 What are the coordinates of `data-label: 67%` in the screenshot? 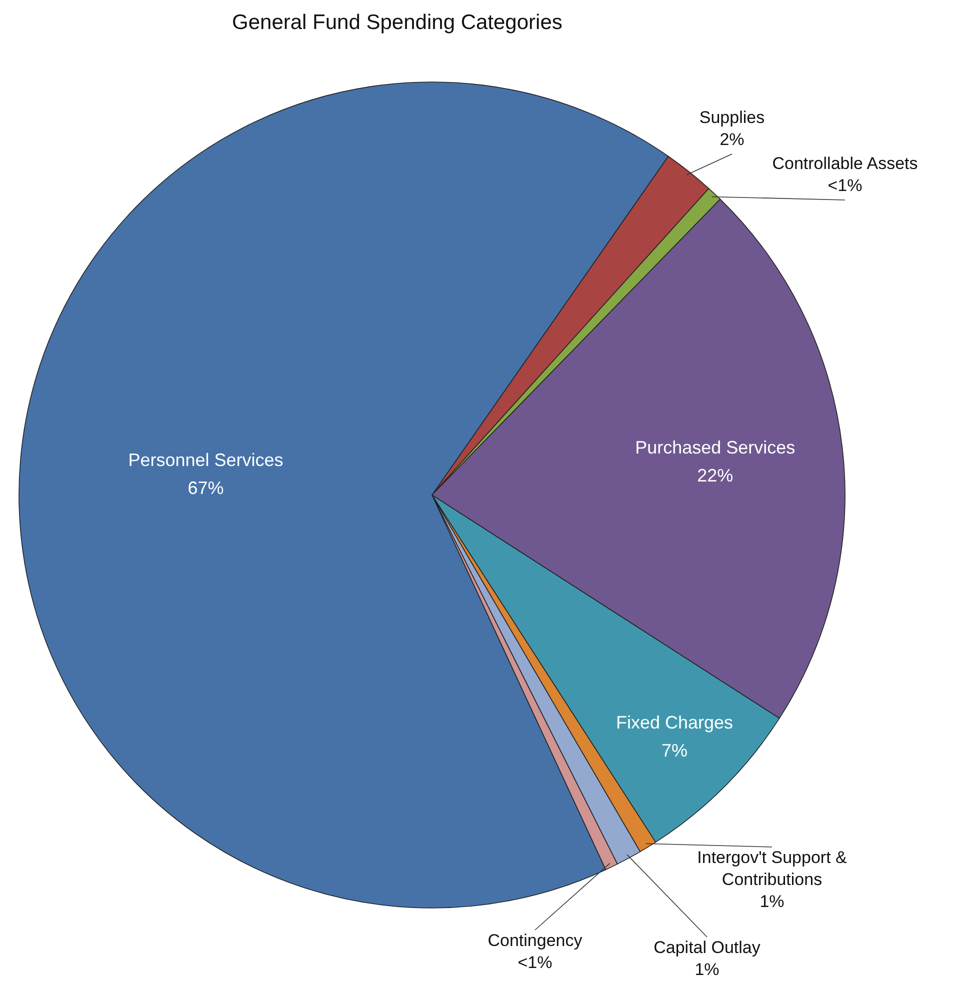 It's located at (206, 488).